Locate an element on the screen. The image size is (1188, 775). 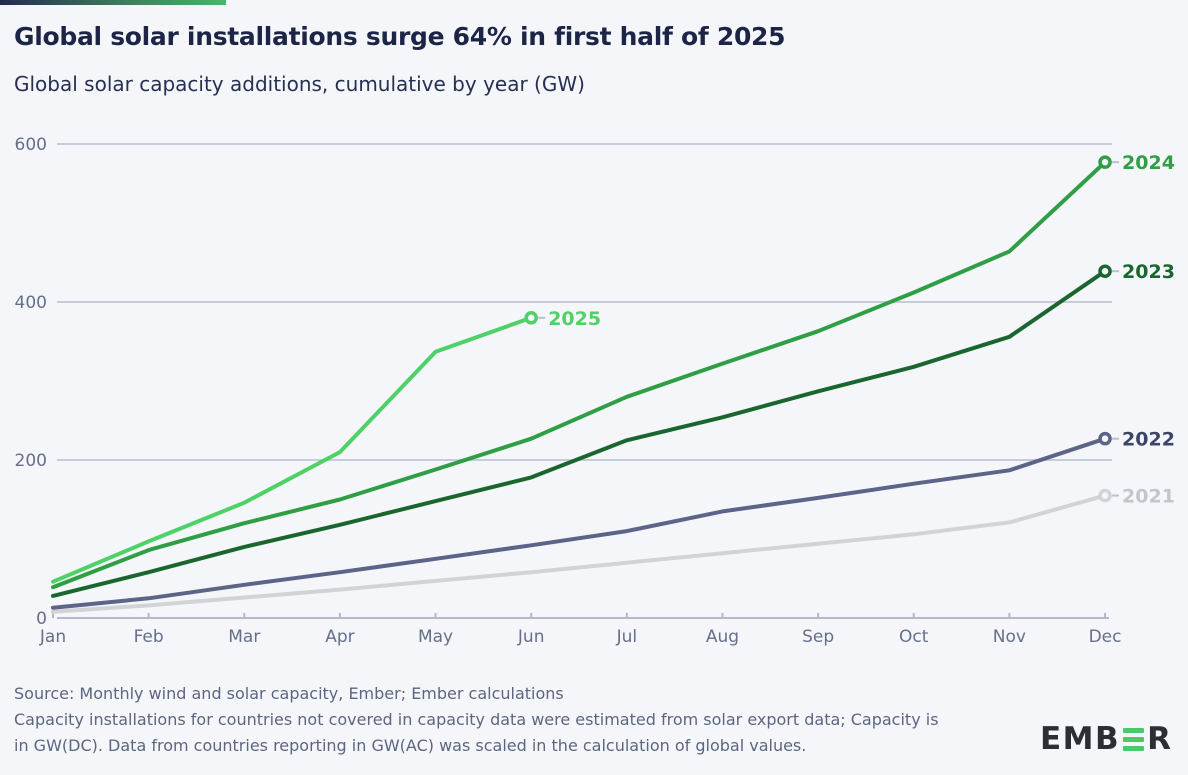
end-marker-2025 is located at coordinates (531, 318).